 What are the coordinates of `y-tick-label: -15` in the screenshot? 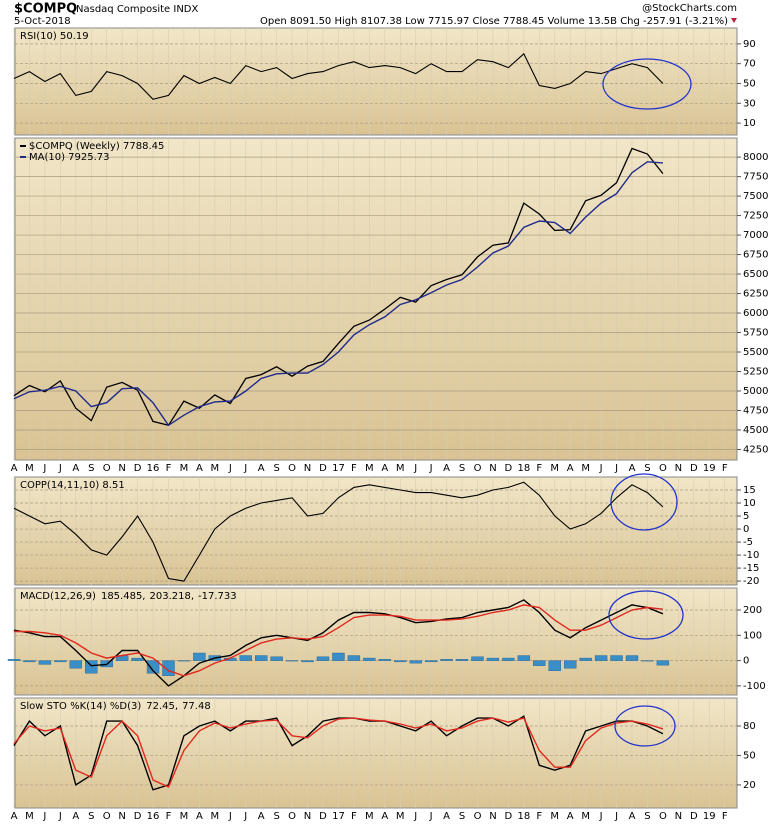 It's located at (751, 568).